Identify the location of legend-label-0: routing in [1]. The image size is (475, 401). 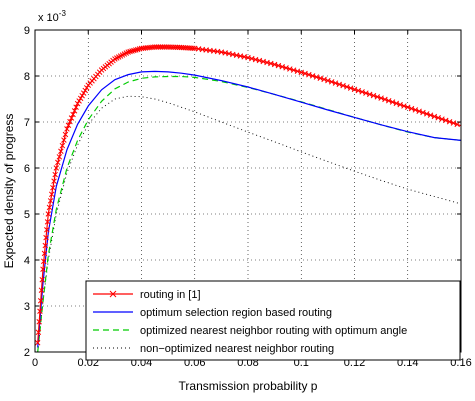
(170, 295).